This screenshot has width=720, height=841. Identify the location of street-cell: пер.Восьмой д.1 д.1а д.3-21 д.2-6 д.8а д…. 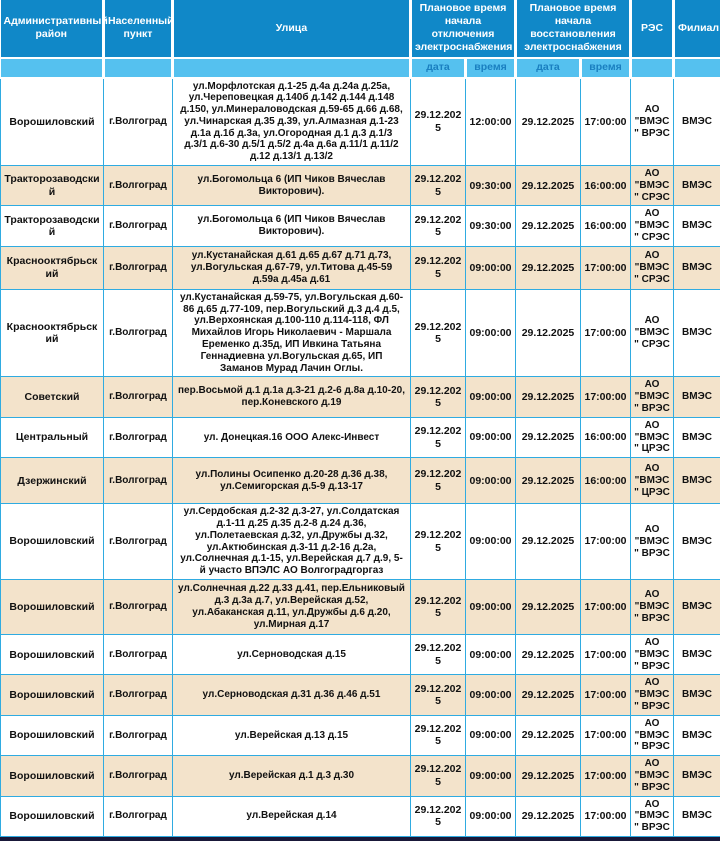
(292, 397).